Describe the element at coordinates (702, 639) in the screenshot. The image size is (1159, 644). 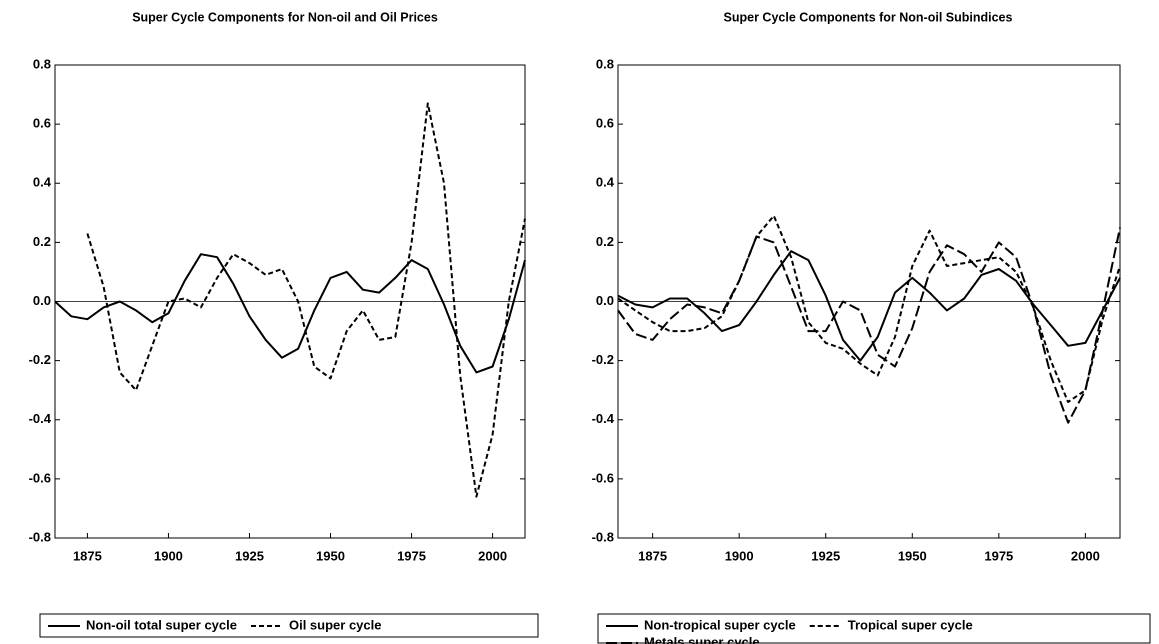
I see `legend-label: Metals super cycle` at that location.